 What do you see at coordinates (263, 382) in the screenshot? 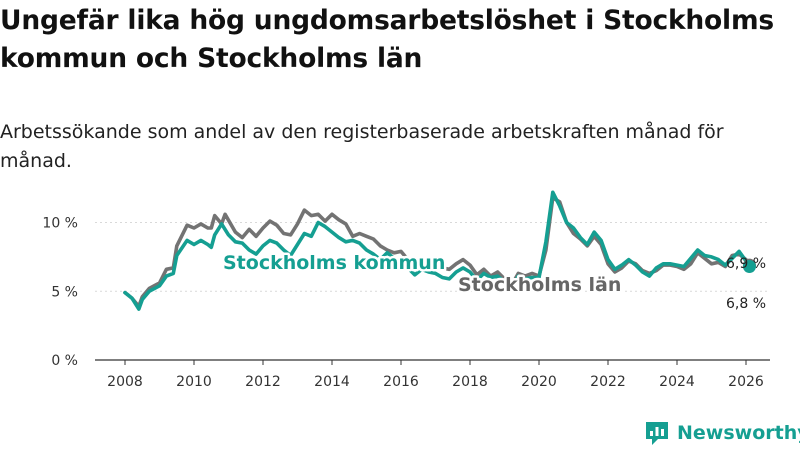
I see `x-tick-label: 2012` at bounding box center [263, 382].